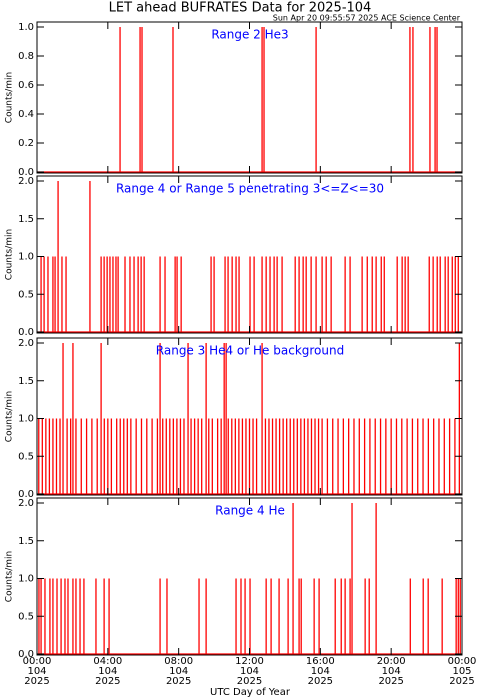 The image size is (479, 700). What do you see at coordinates (249, 661) in the screenshot?
I see `x-tick-label: 12:00` at bounding box center [249, 661].